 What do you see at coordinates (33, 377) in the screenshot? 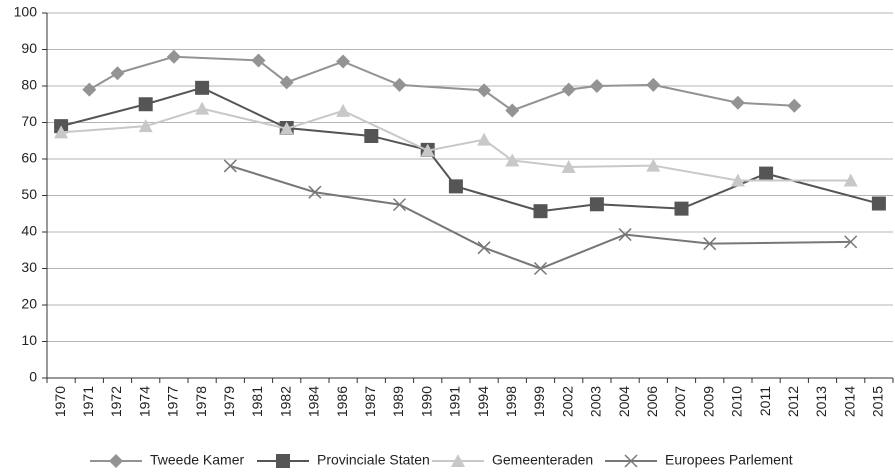
I see `y-tick-label: 0` at bounding box center [33, 377].